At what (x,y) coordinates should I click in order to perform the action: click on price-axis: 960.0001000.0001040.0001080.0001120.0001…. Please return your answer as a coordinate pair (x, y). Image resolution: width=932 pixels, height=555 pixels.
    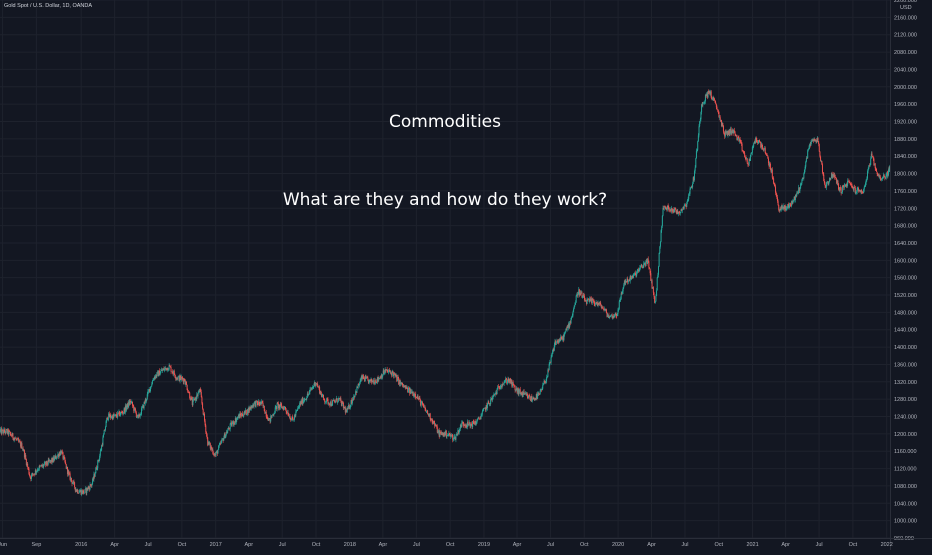
    Looking at the image, I should click on (903, 275).